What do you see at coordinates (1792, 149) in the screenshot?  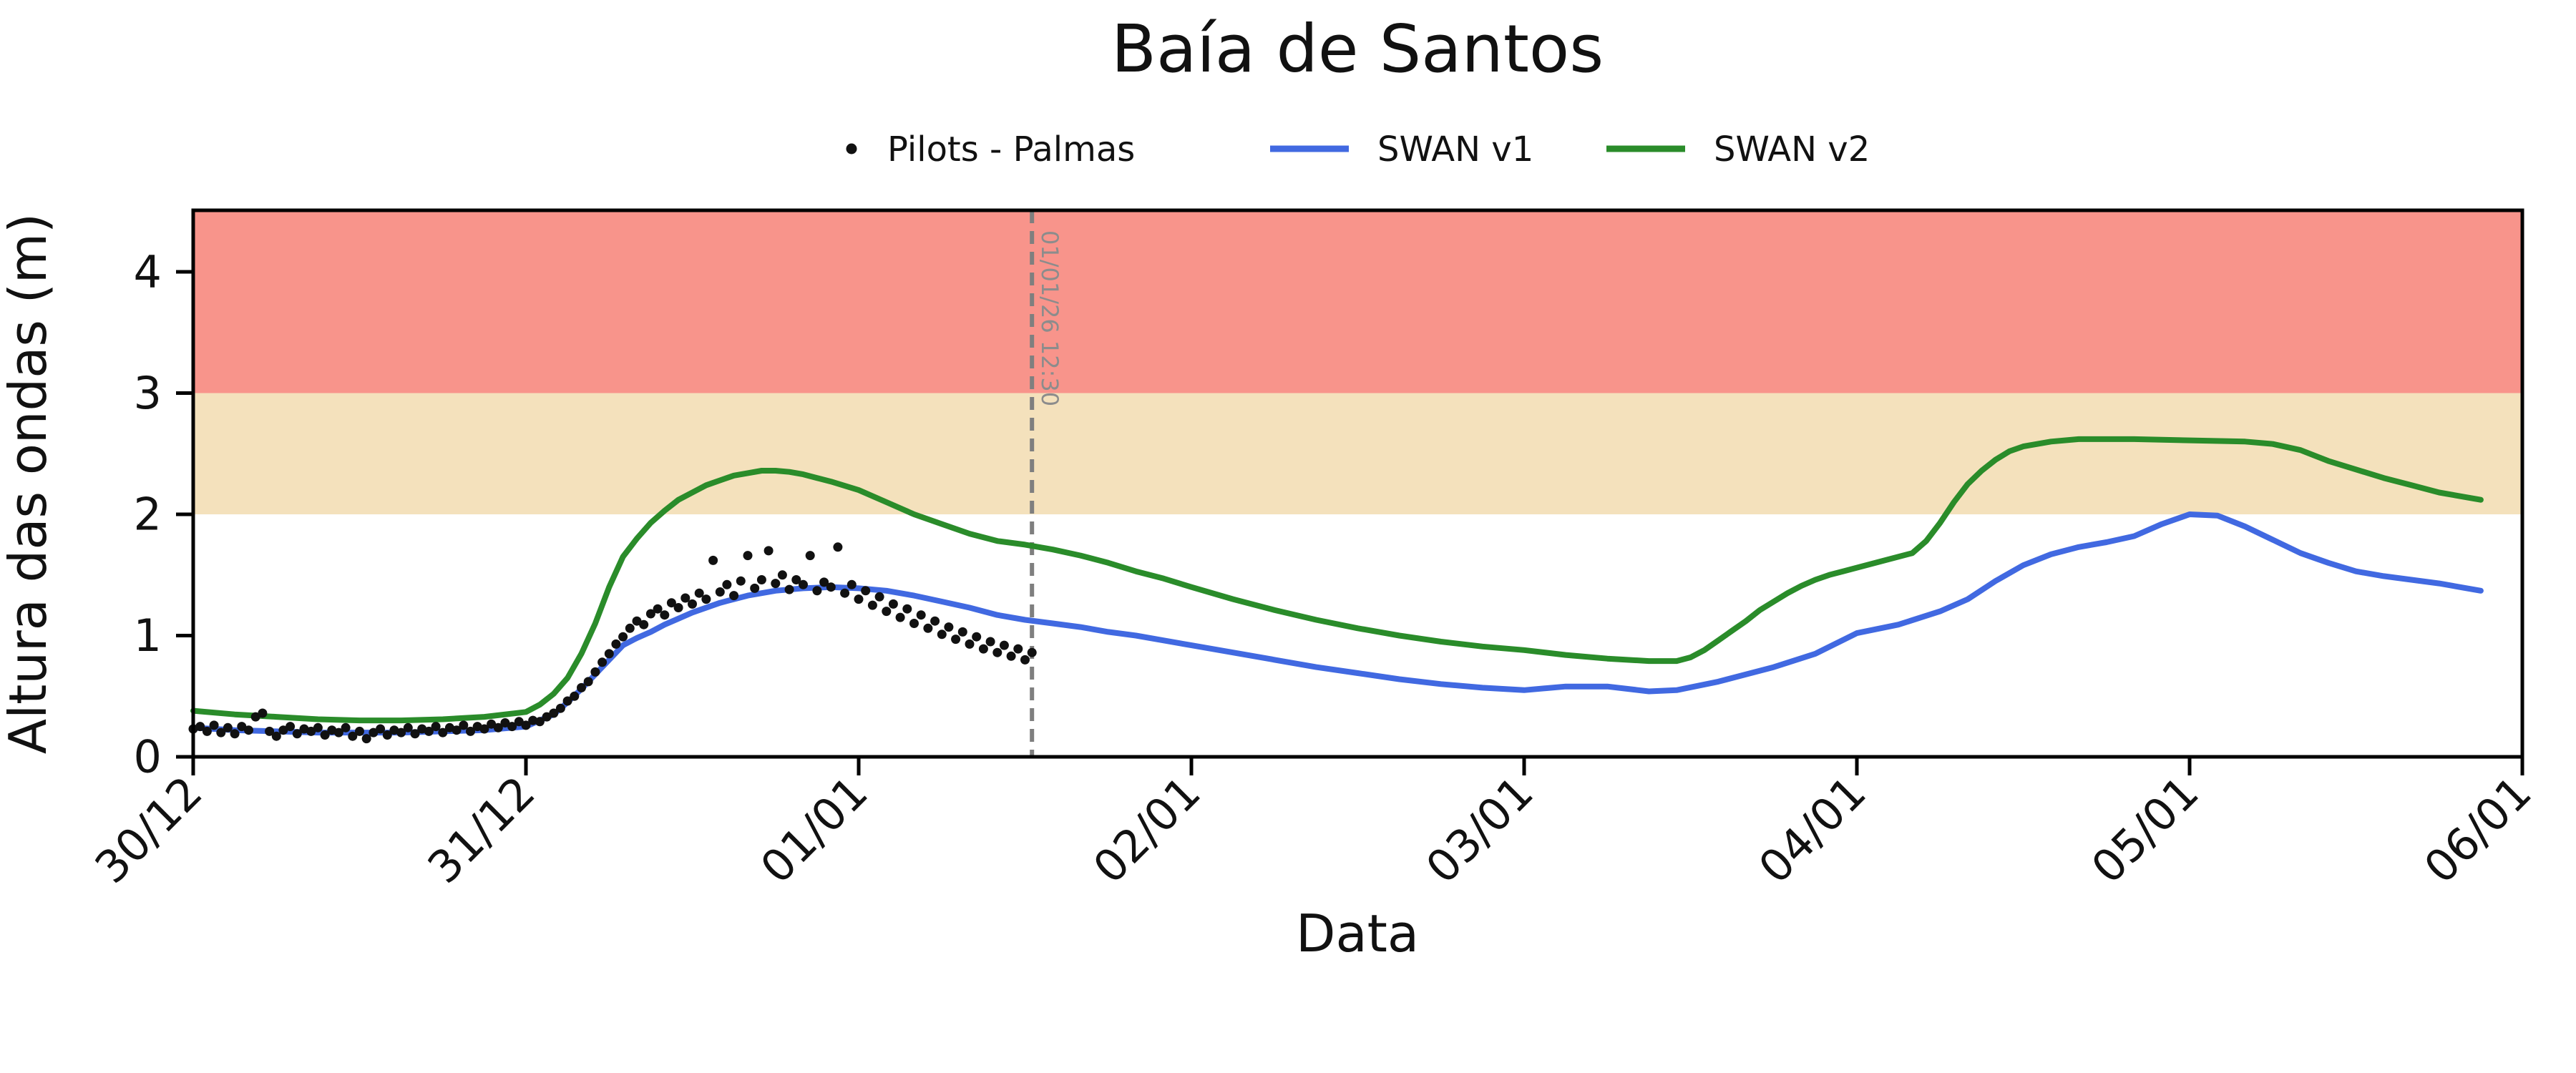 I see `legend-label-swan-v2: SWAN v2` at bounding box center [1792, 149].